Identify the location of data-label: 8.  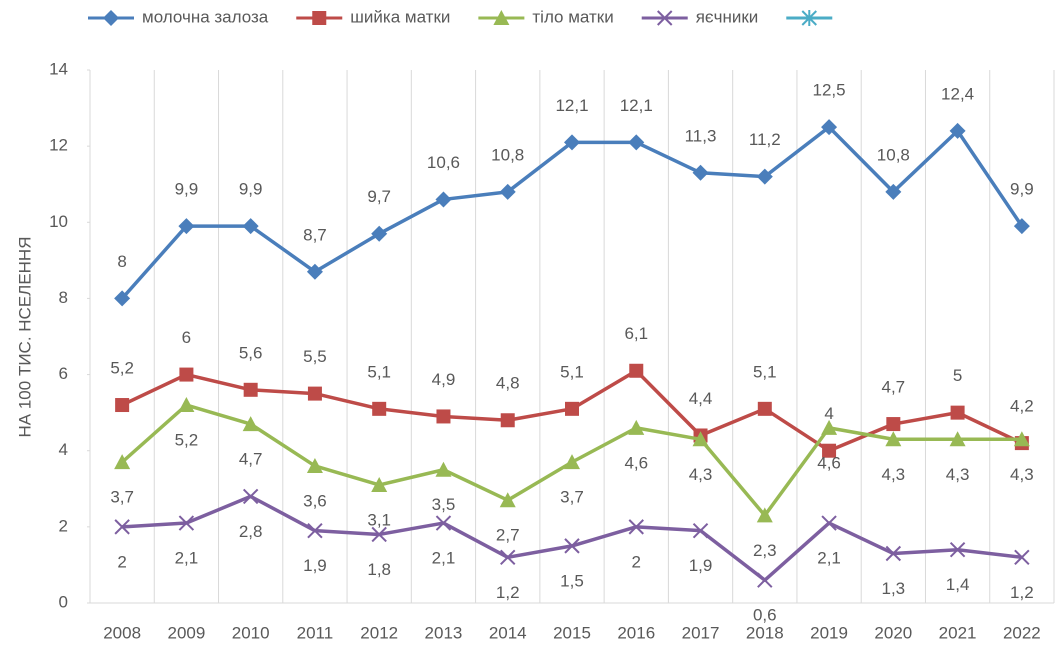
(121, 261).